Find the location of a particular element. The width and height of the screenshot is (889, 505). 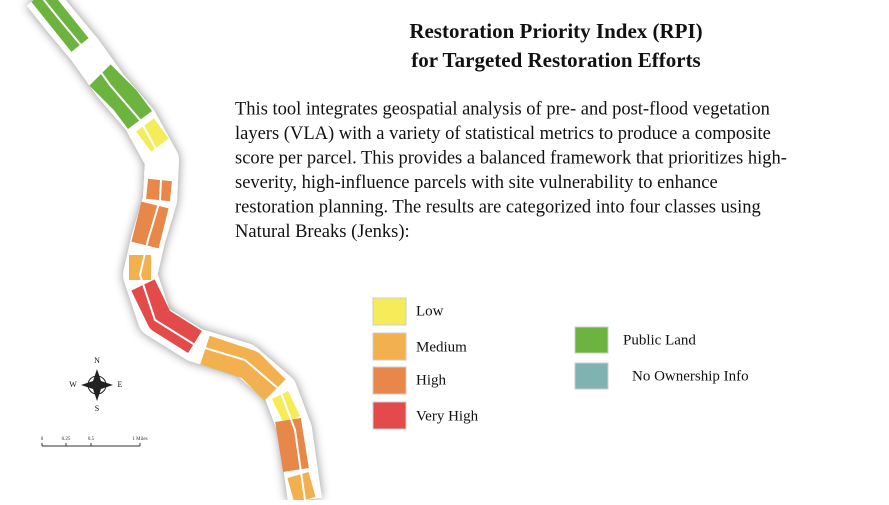

compass-e: E is located at coordinates (120, 384).